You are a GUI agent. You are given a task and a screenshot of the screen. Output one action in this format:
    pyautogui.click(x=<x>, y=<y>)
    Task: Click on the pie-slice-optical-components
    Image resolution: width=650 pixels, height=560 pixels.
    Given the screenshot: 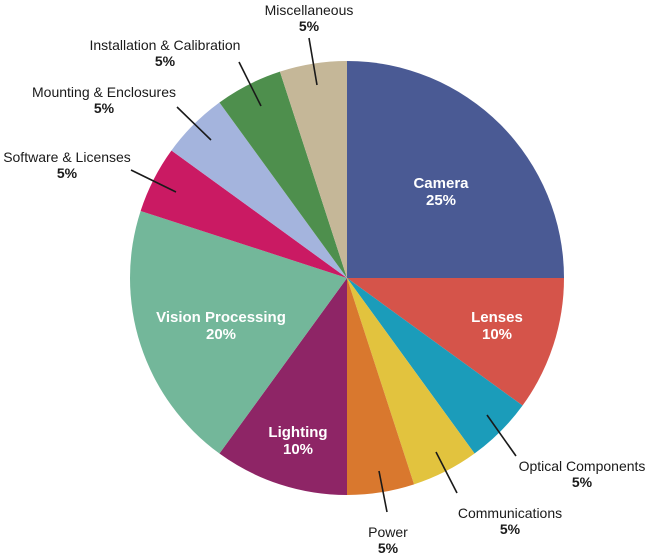 What is the action you would take?
    pyautogui.click(x=435, y=366)
    